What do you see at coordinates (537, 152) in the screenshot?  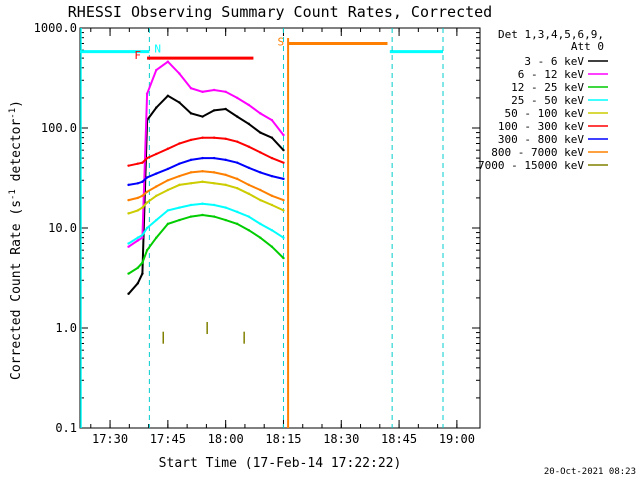 I see `legend-entry-label: 800 - 7000 keV` at bounding box center [537, 152].